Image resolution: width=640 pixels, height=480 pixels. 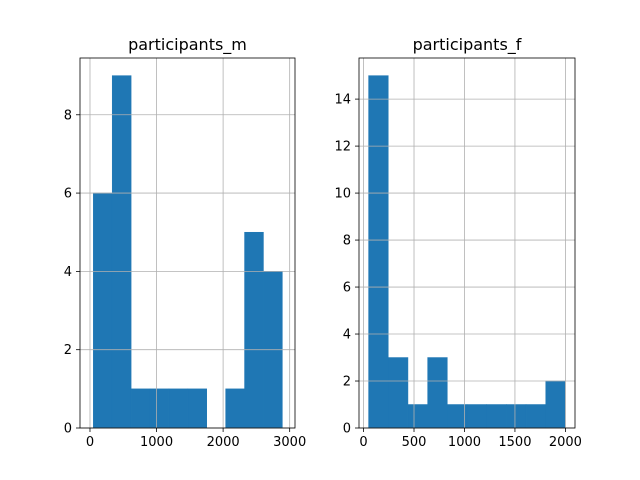 I want to click on y-tick-label: 10, so click(x=342, y=194).